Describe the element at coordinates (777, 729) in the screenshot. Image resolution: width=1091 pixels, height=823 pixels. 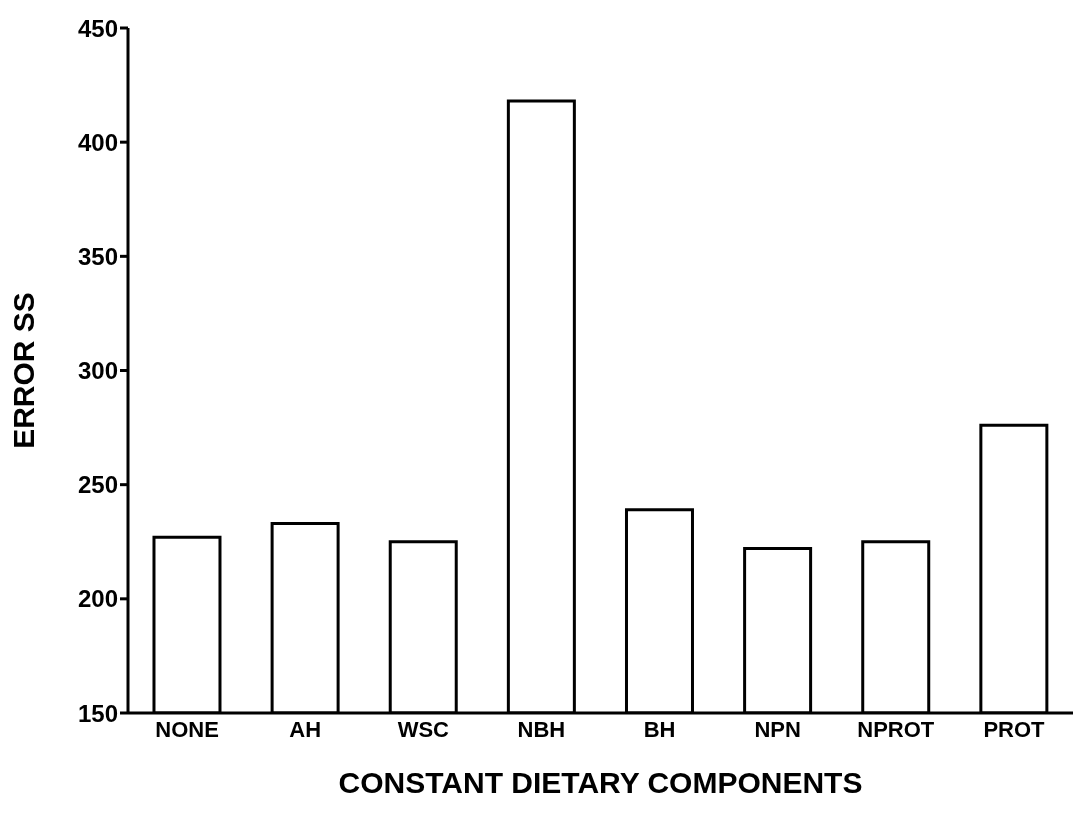
I see `x-tick-label: NPN` at that location.